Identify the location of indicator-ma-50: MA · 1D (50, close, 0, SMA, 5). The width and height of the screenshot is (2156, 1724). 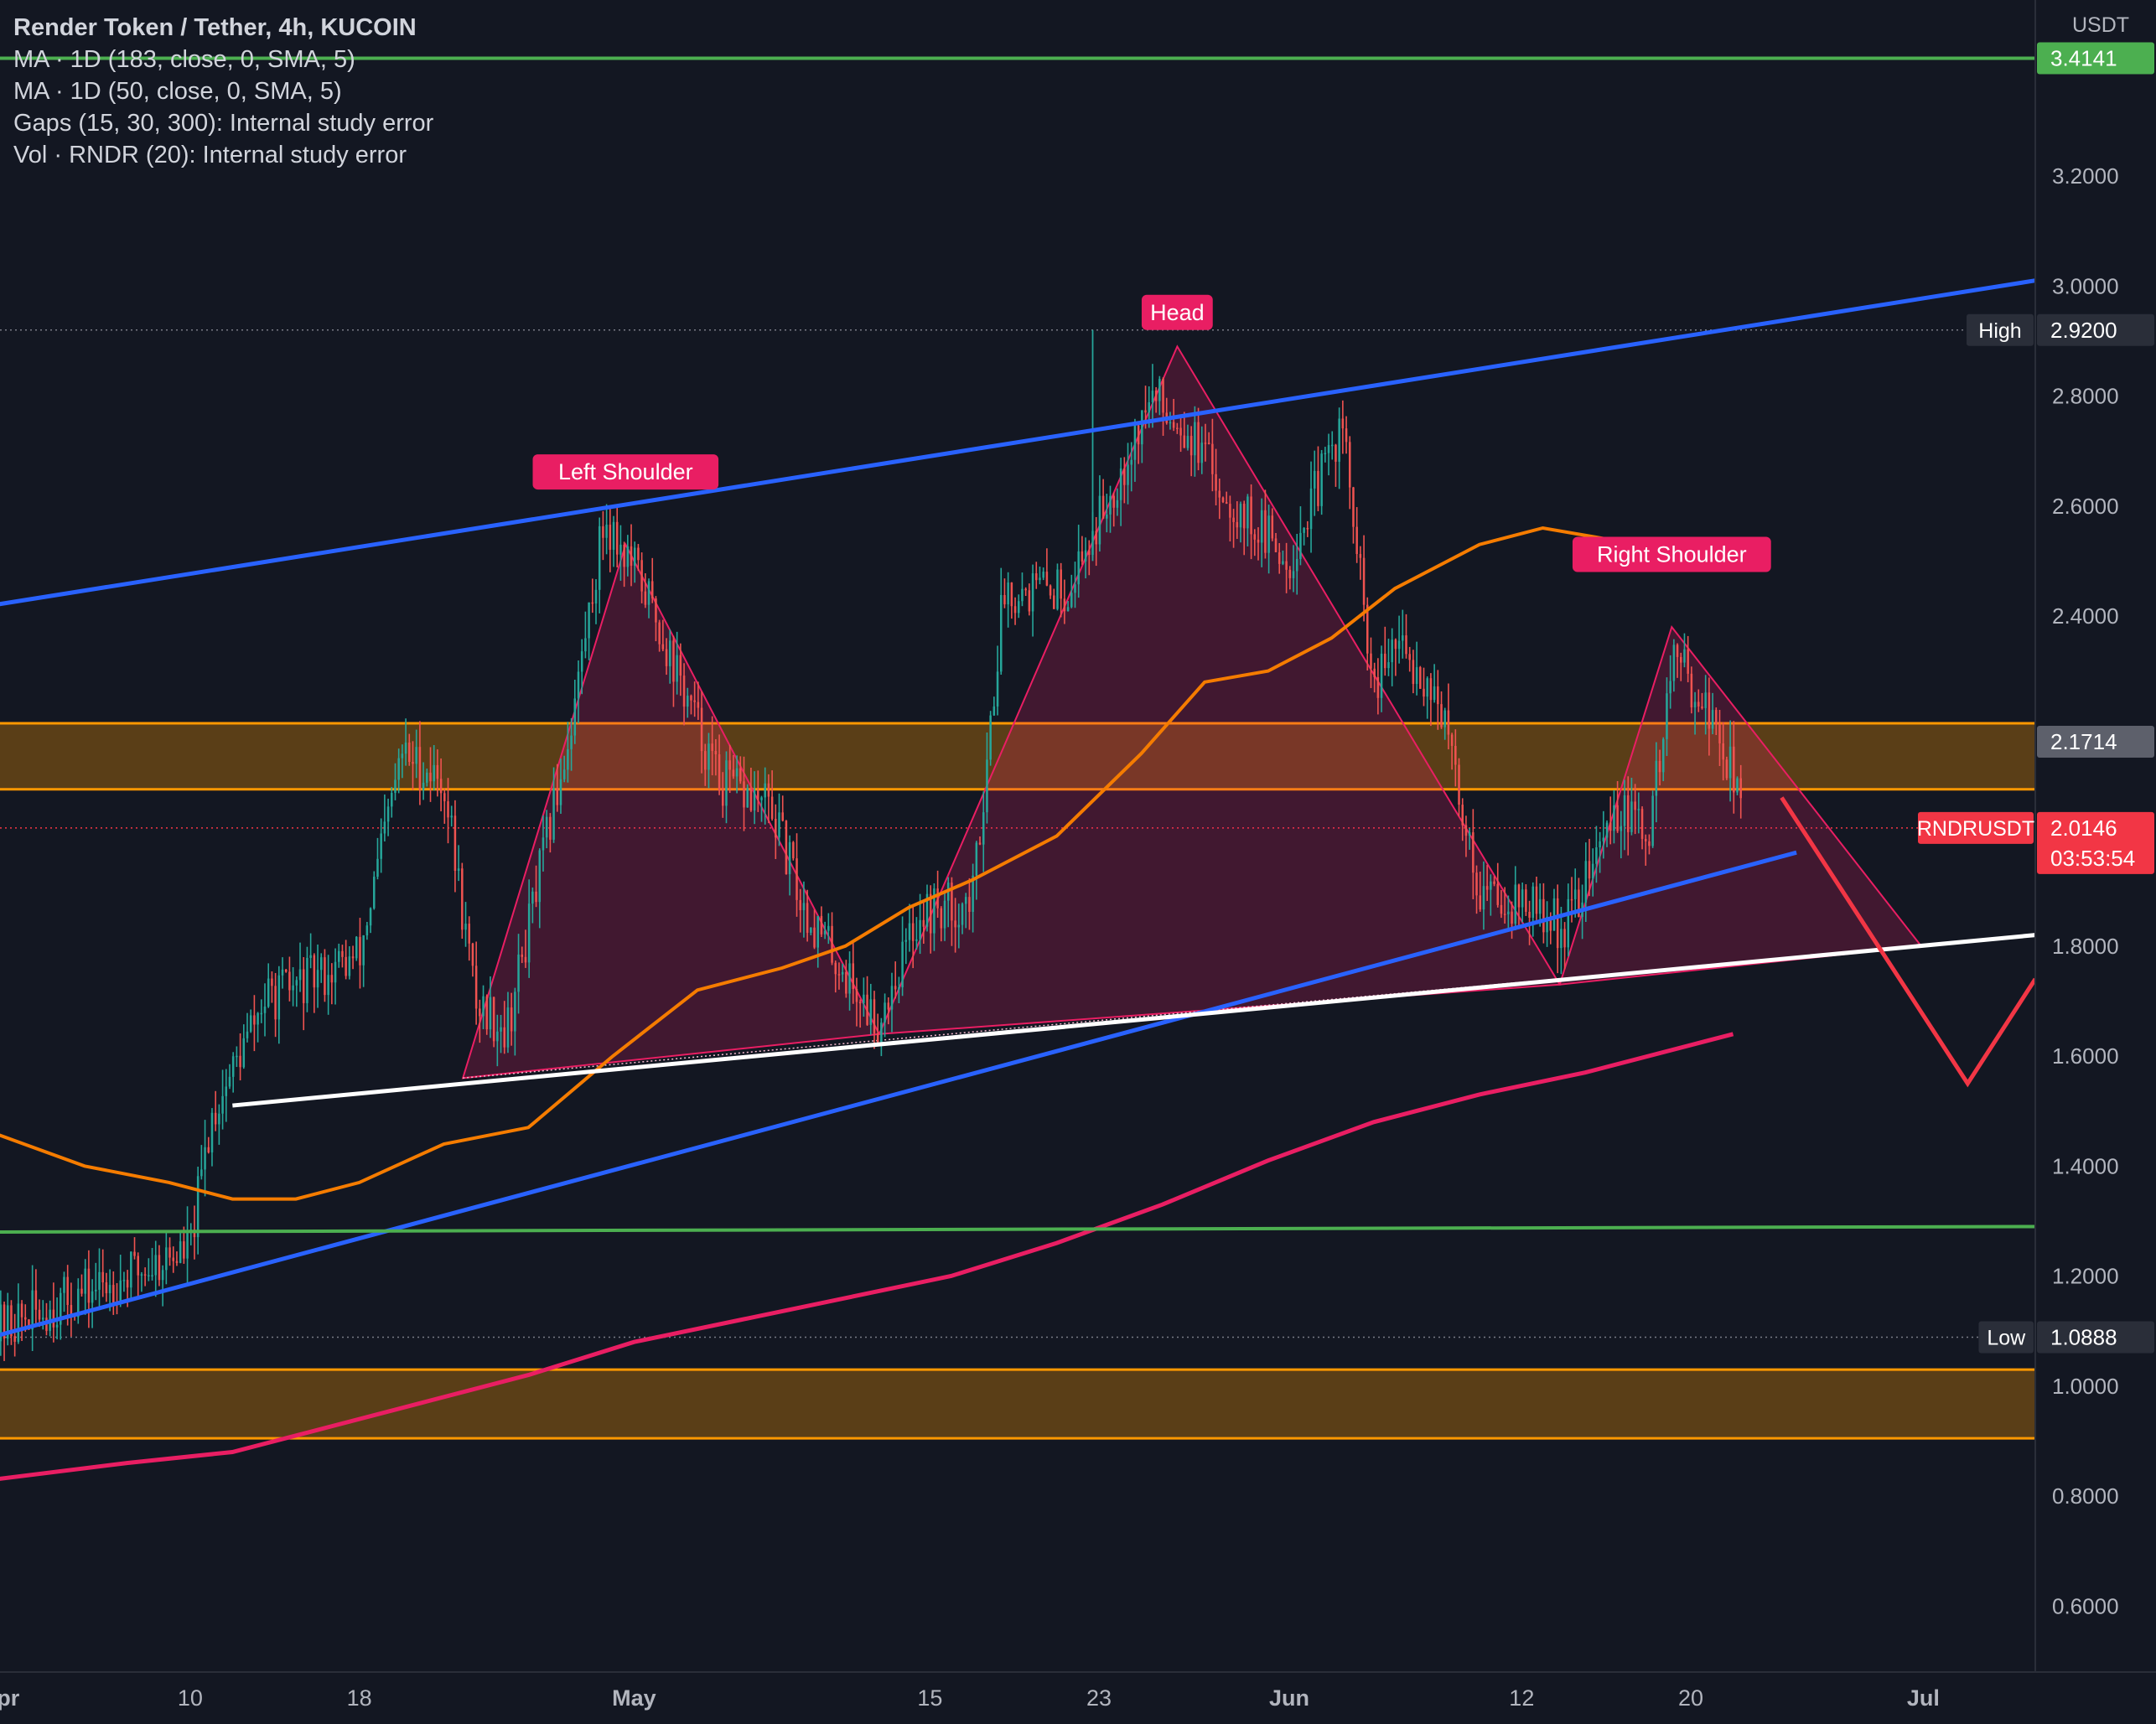
(177, 92).